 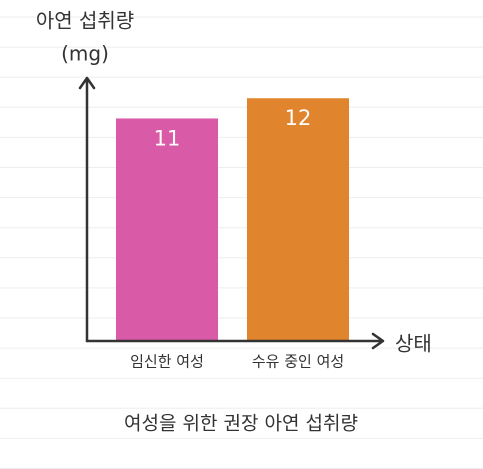 What do you see at coordinates (235, 341) in the screenshot?
I see `x-axis` at bounding box center [235, 341].